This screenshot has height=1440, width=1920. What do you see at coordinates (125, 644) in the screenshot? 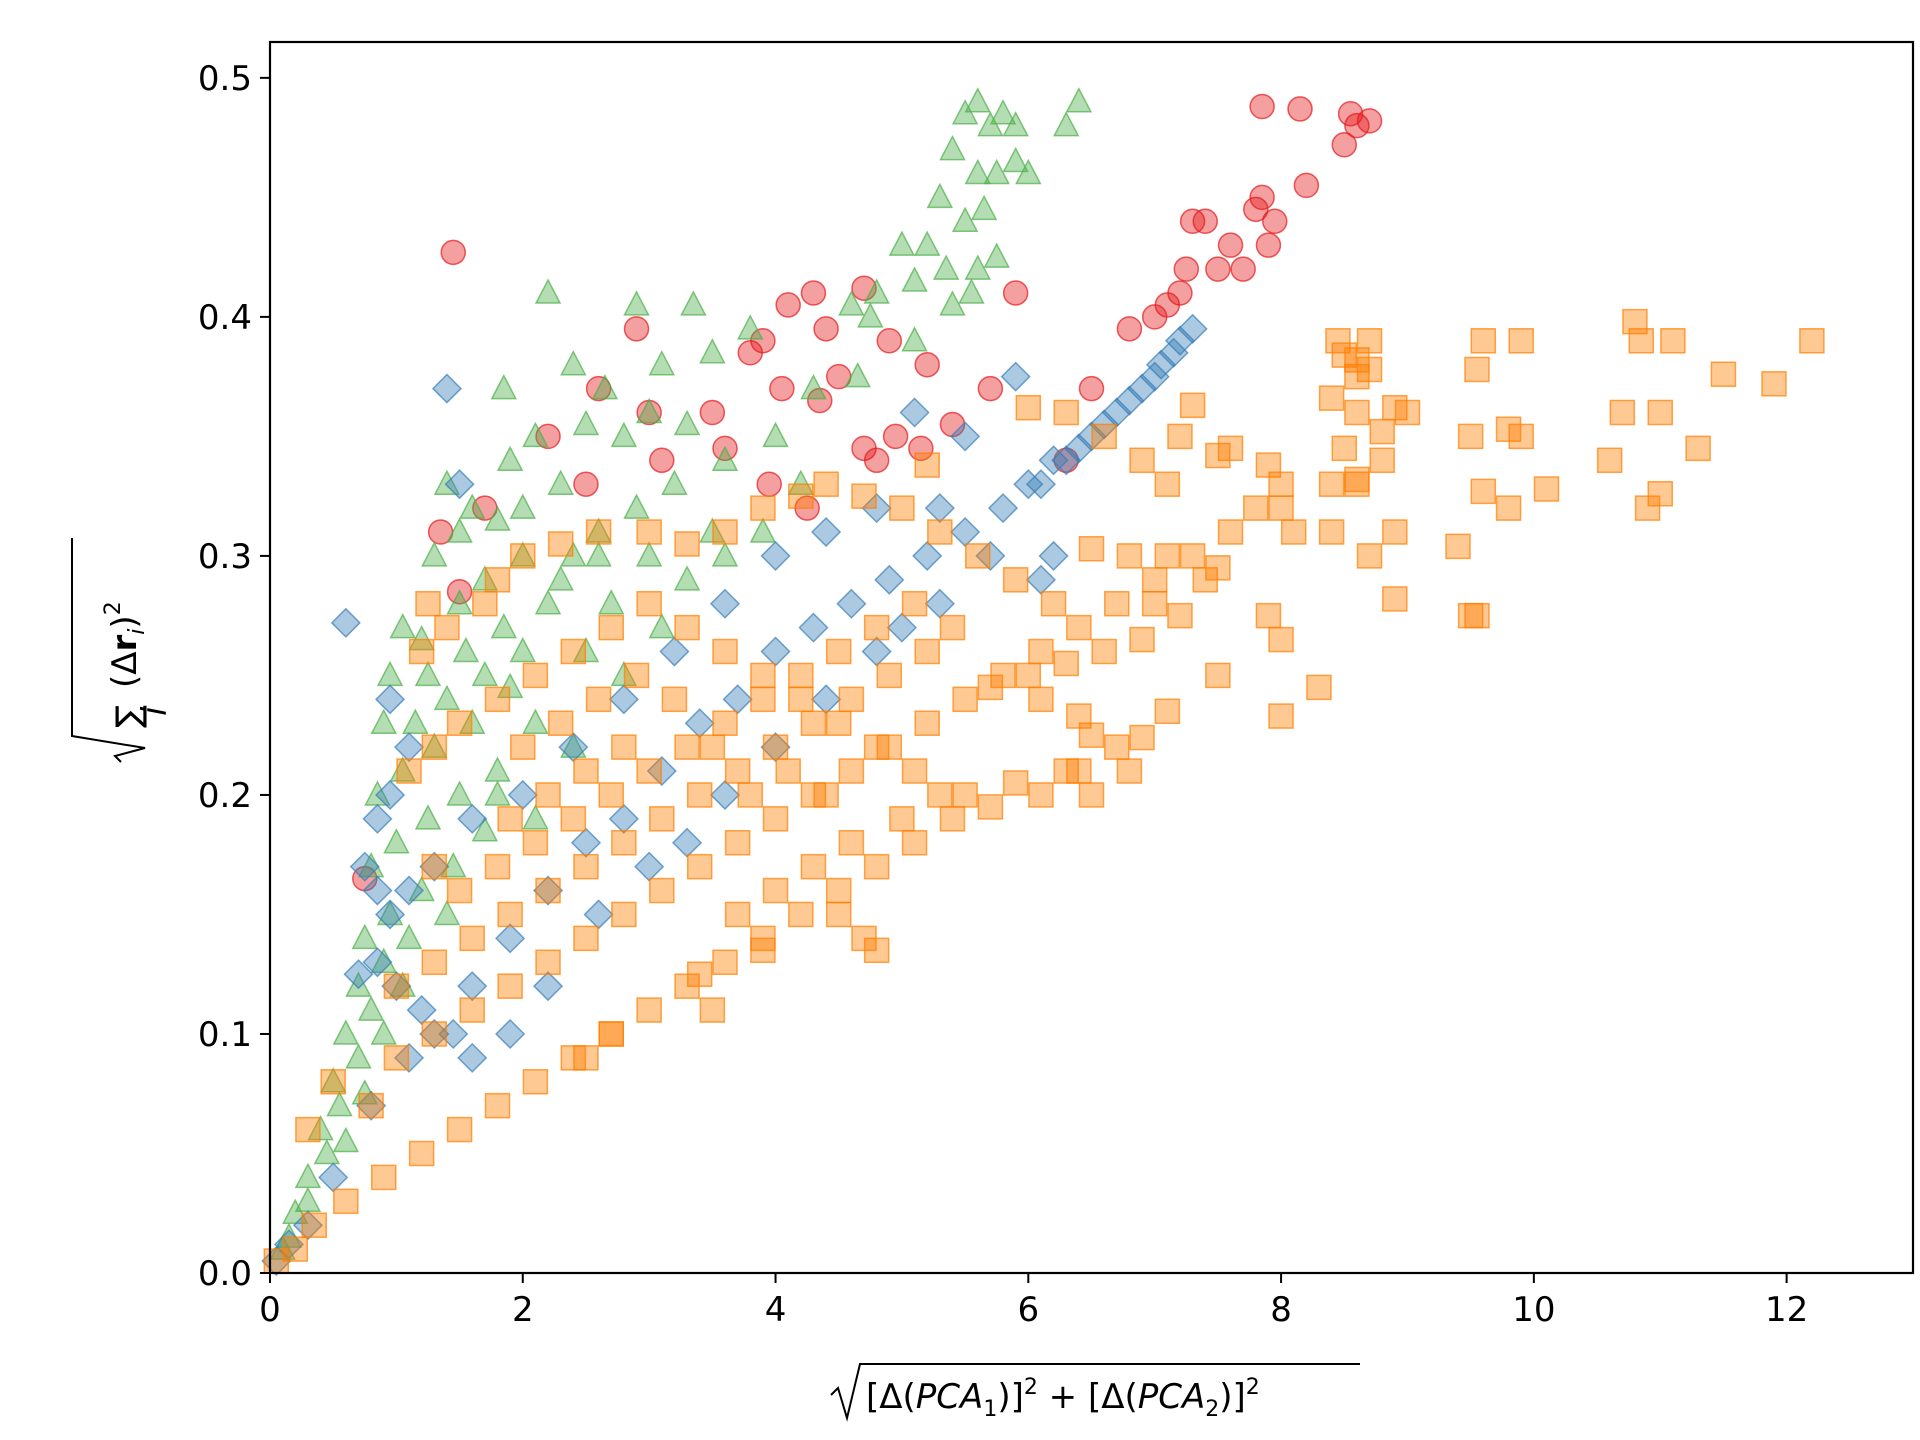
I see `svg-text: (Δri)2` at bounding box center [125, 644].